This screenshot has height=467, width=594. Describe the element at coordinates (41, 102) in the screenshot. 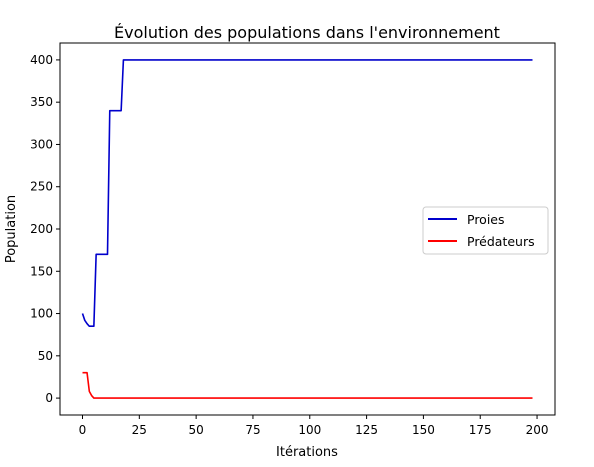

I see `y-tick-label: 350` at that location.